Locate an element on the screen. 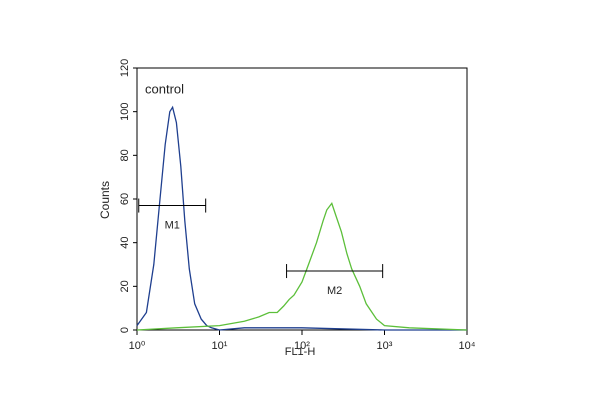 The image size is (600, 400). y-tick-label: 100 is located at coordinates (125, 111).